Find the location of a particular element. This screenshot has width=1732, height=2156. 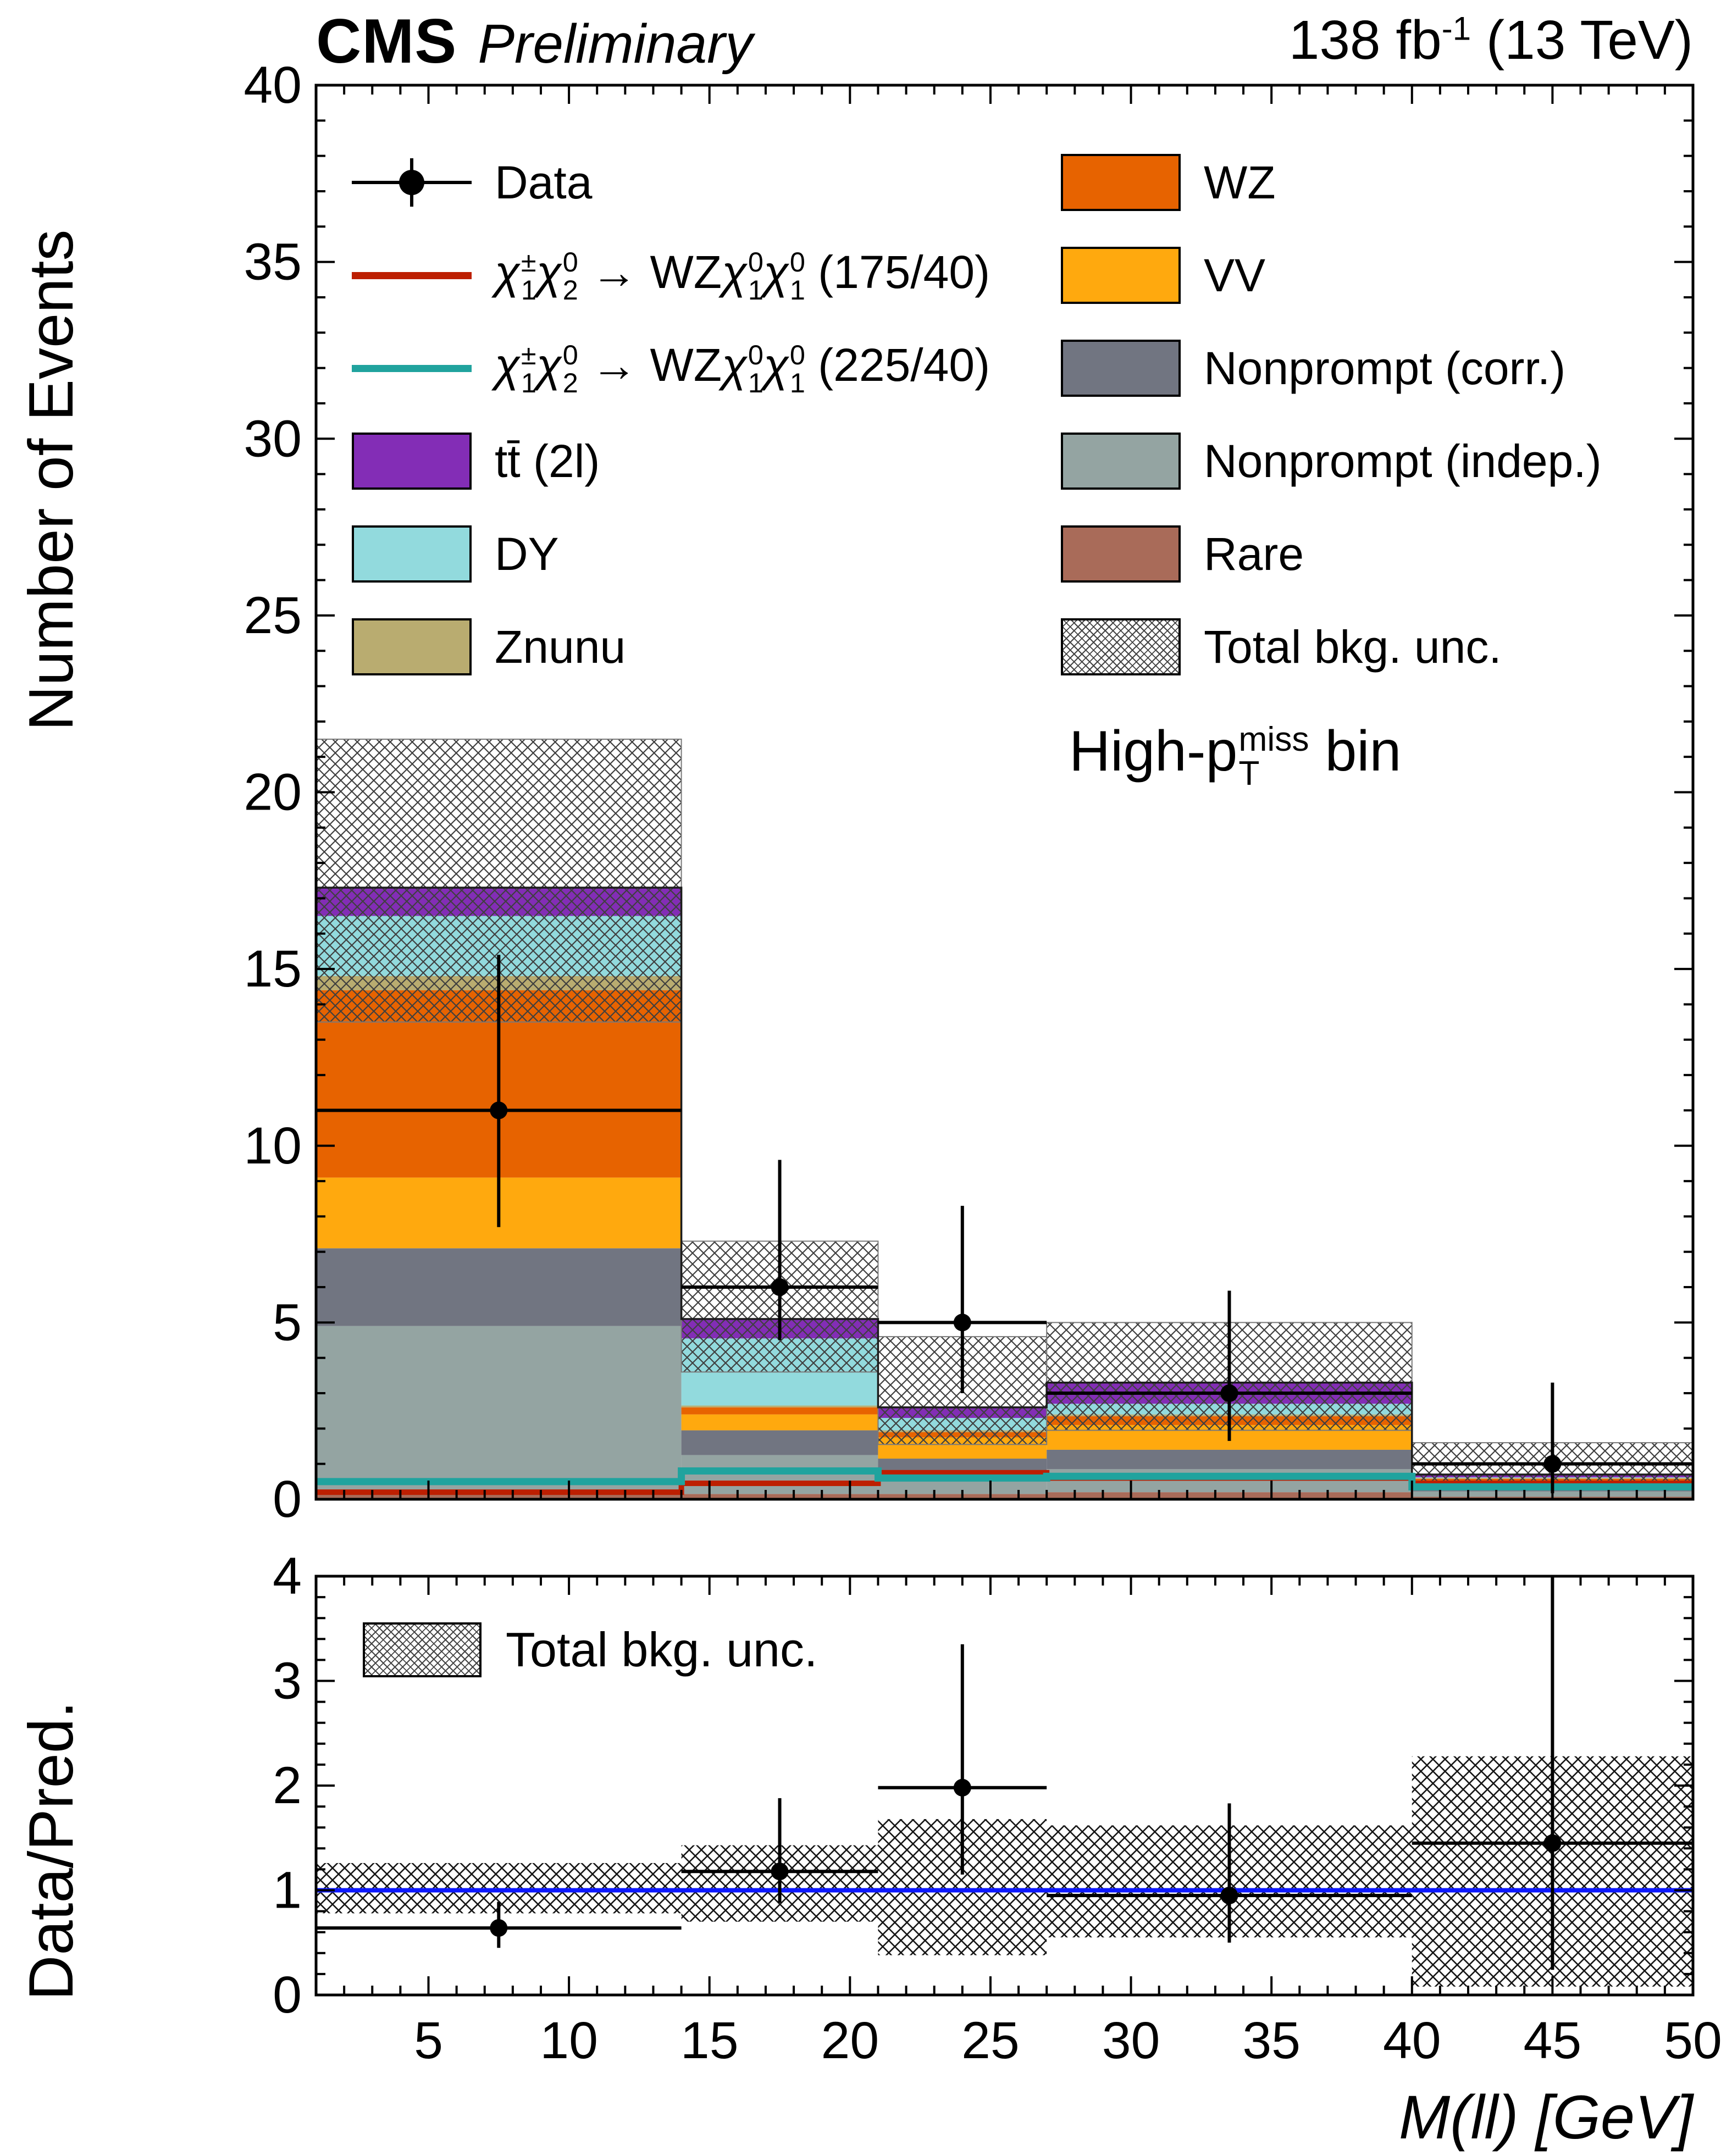

total-unc-swatch-ratio is located at coordinates (423, 1650).